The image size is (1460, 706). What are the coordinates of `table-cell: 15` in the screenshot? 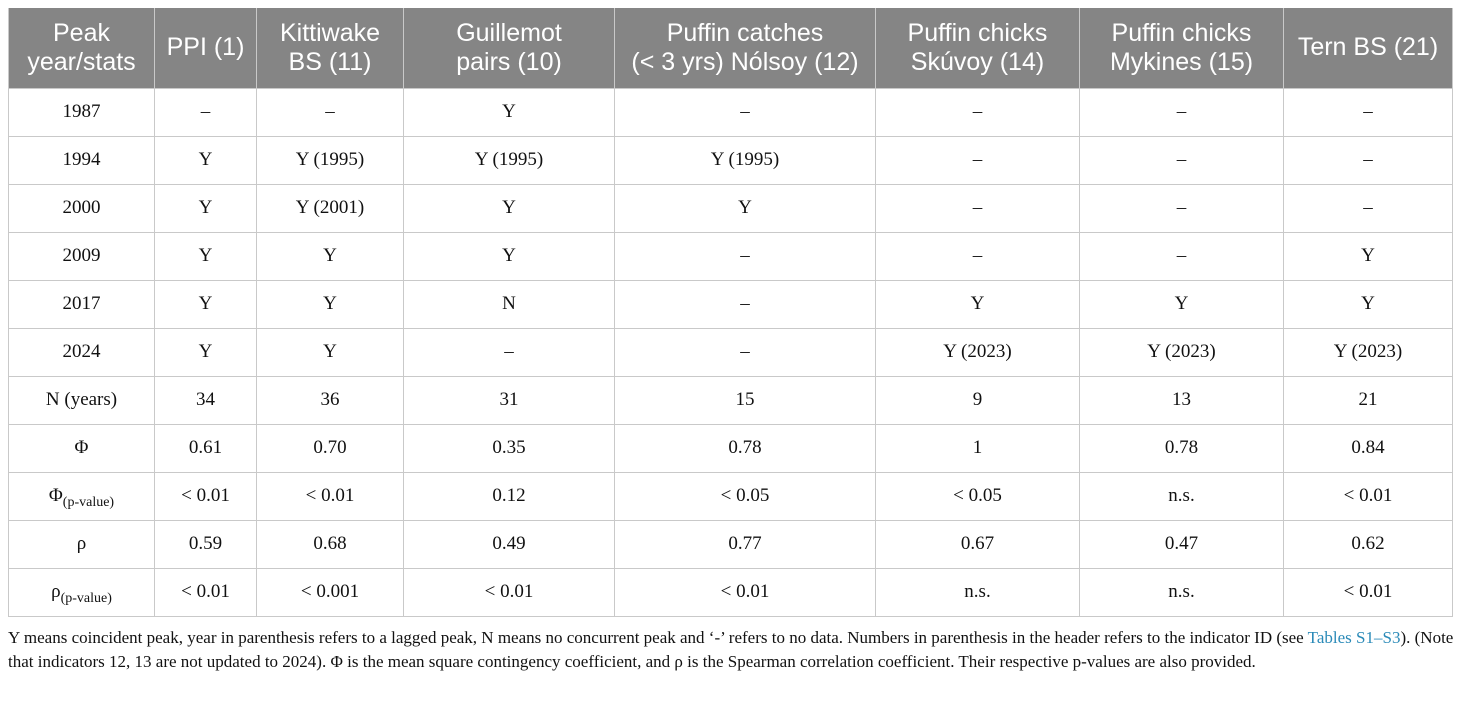 It's located at (745, 400).